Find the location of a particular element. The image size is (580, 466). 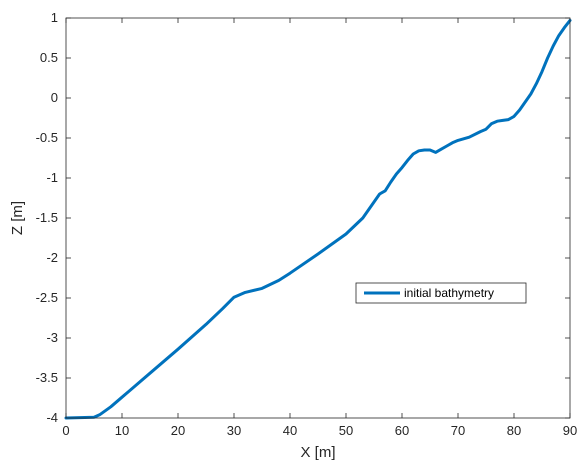

x-tick-label: 40 is located at coordinates (290, 430).